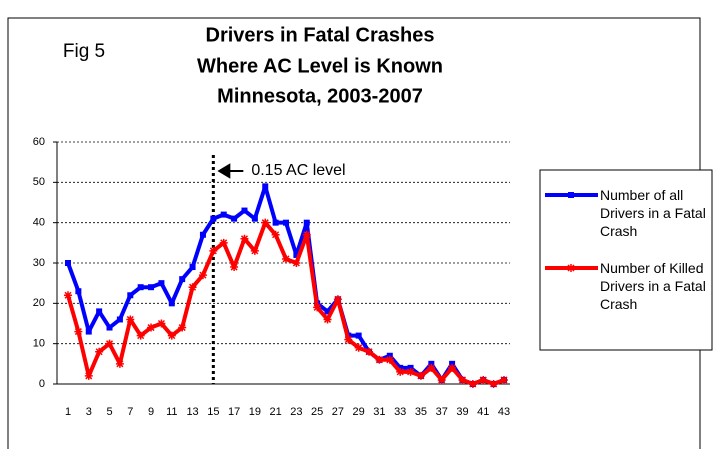  I want to click on legend-box, so click(626, 260).